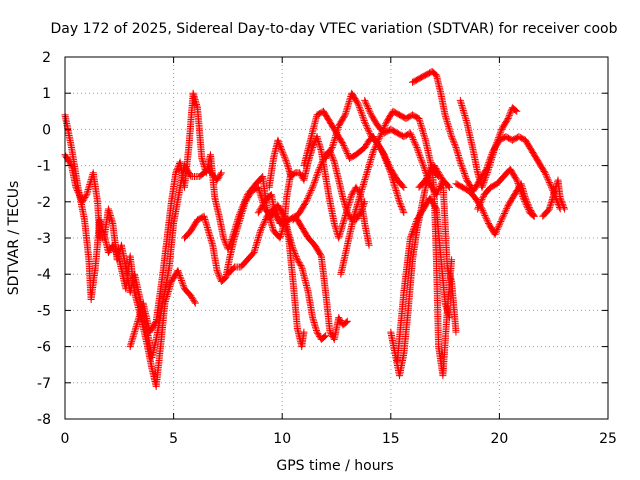 The image size is (640, 480). Describe the element at coordinates (46, 58) in the screenshot. I see `y-tick-label: 2` at that location.